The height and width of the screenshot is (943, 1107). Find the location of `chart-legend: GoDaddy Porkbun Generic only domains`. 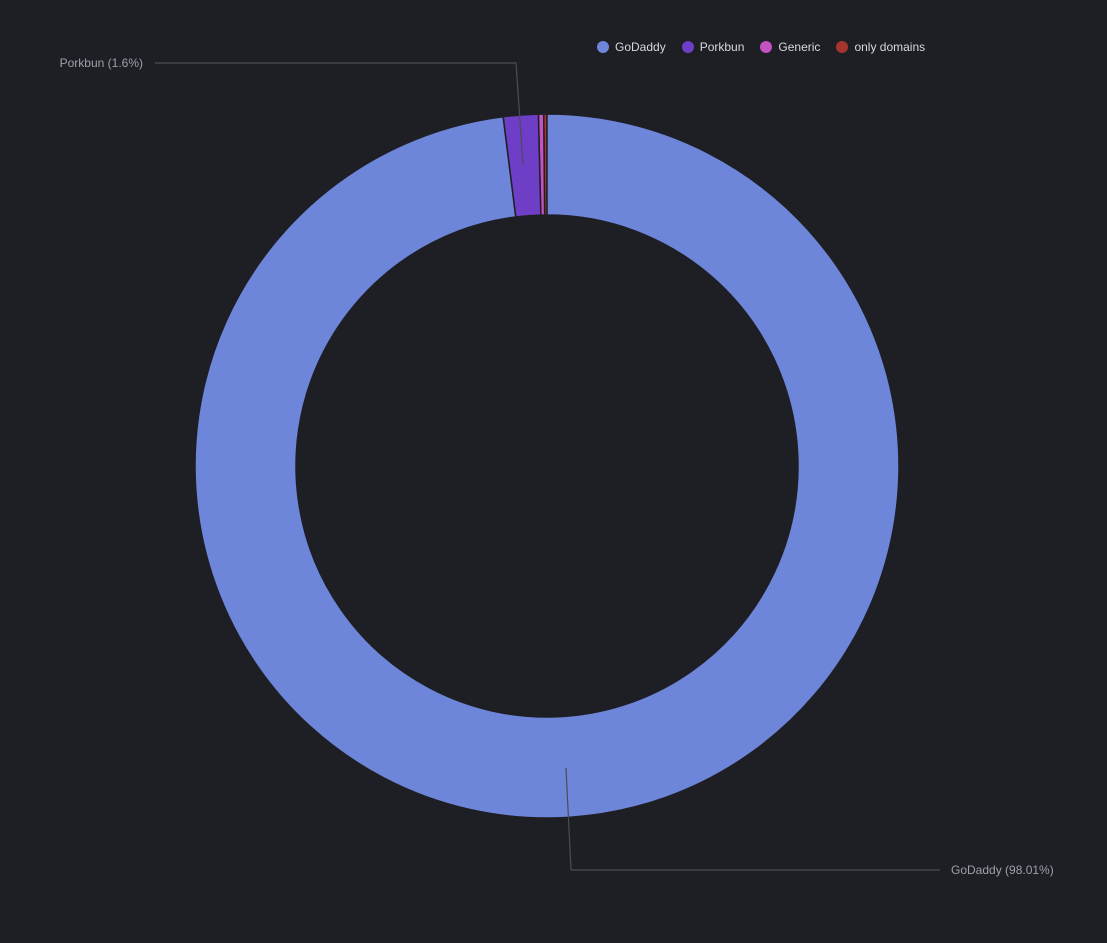

chart-legend: GoDaddy Porkbun Generic only domains is located at coordinates (761, 47).